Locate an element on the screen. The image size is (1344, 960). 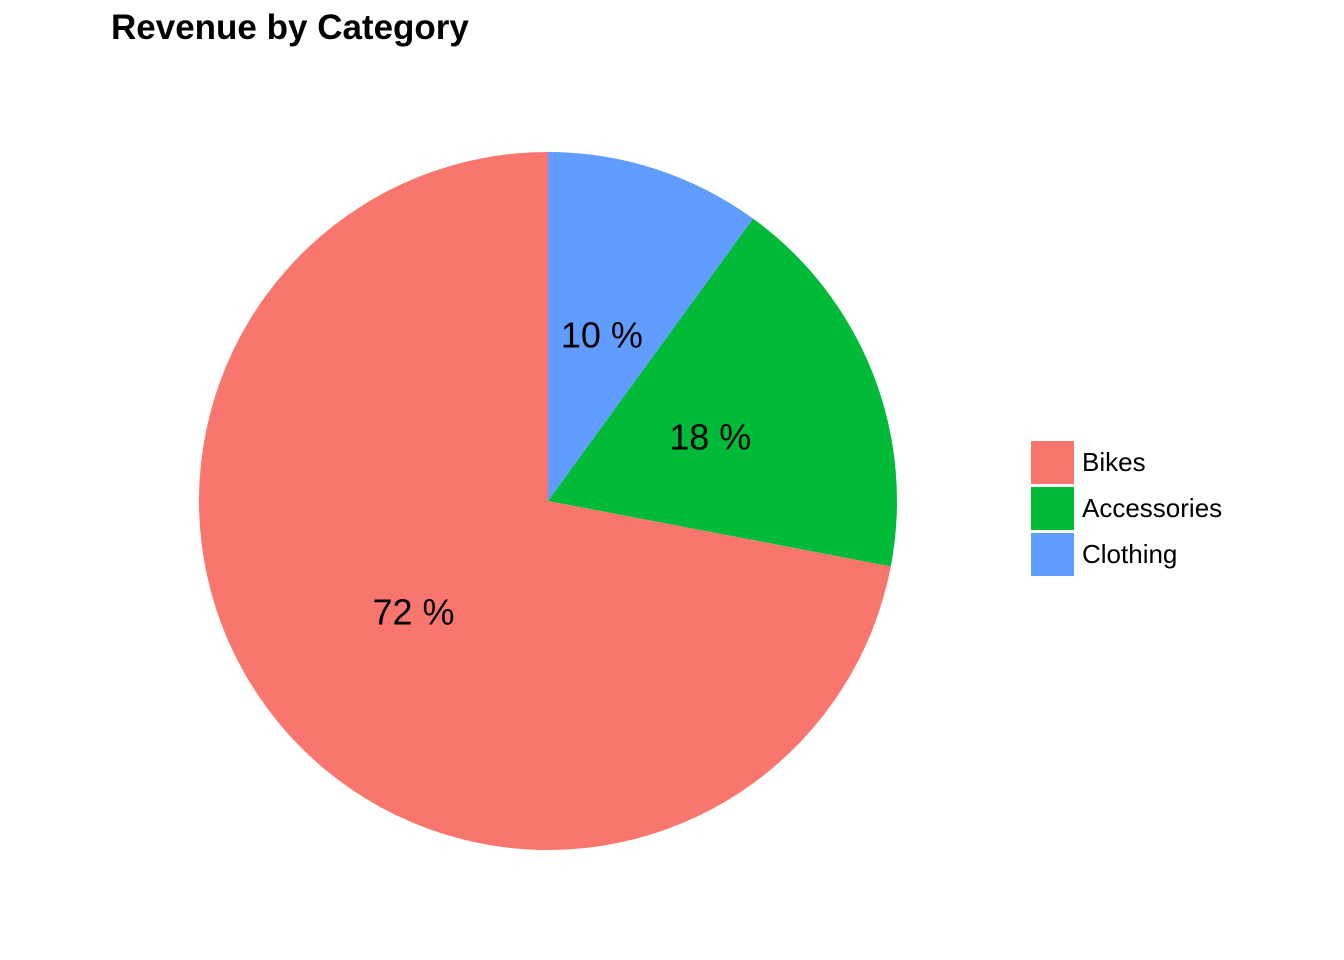
chart-title: Revenue by Category is located at coordinates (290, 27).